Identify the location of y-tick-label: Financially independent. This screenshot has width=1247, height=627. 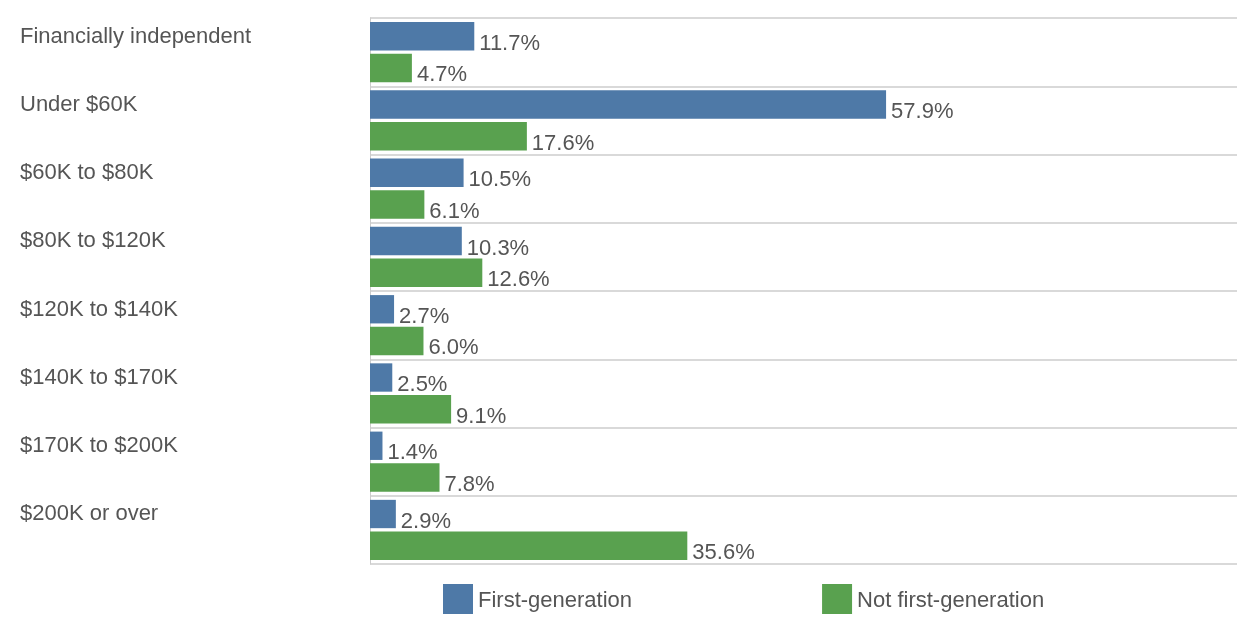
(136, 35).